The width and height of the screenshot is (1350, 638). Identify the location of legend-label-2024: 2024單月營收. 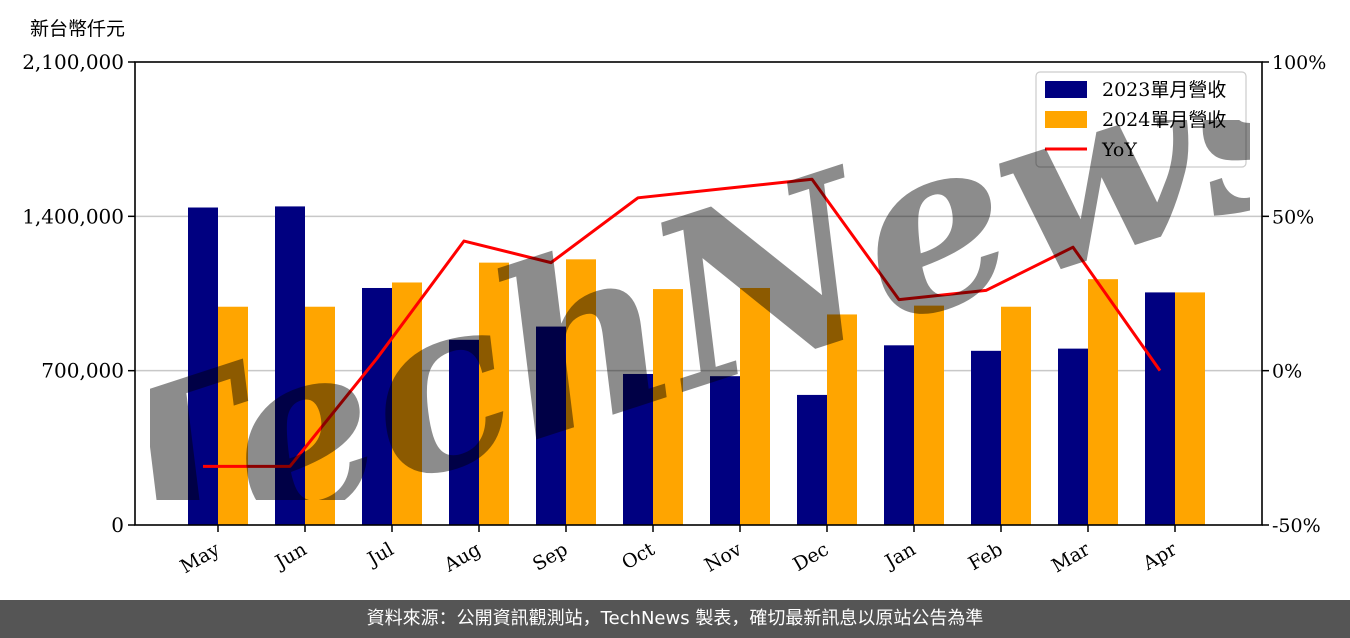
(1164, 120).